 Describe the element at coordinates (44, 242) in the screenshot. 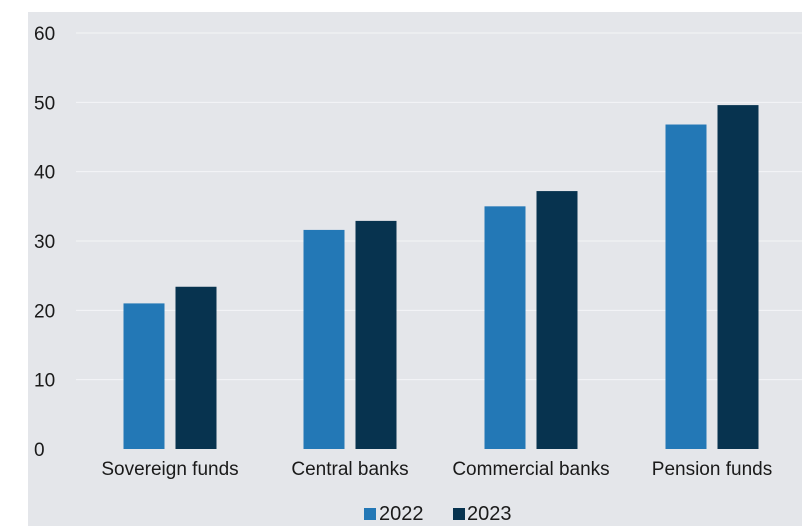

I see `y-tick-label: 30` at that location.